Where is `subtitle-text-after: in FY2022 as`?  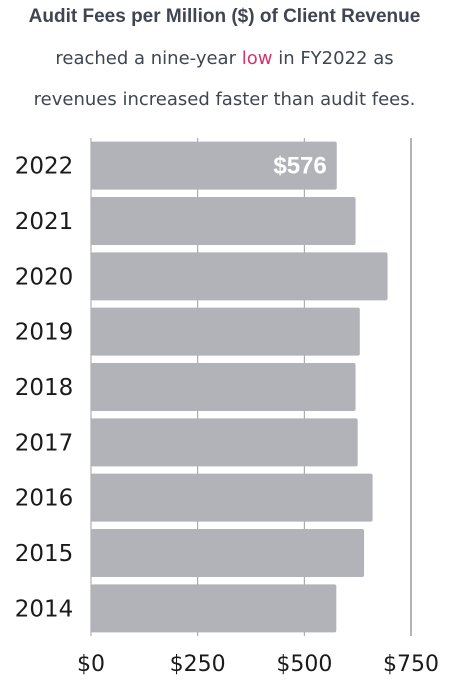 subtitle-text-after: in FY2022 as is located at coordinates (333, 58).